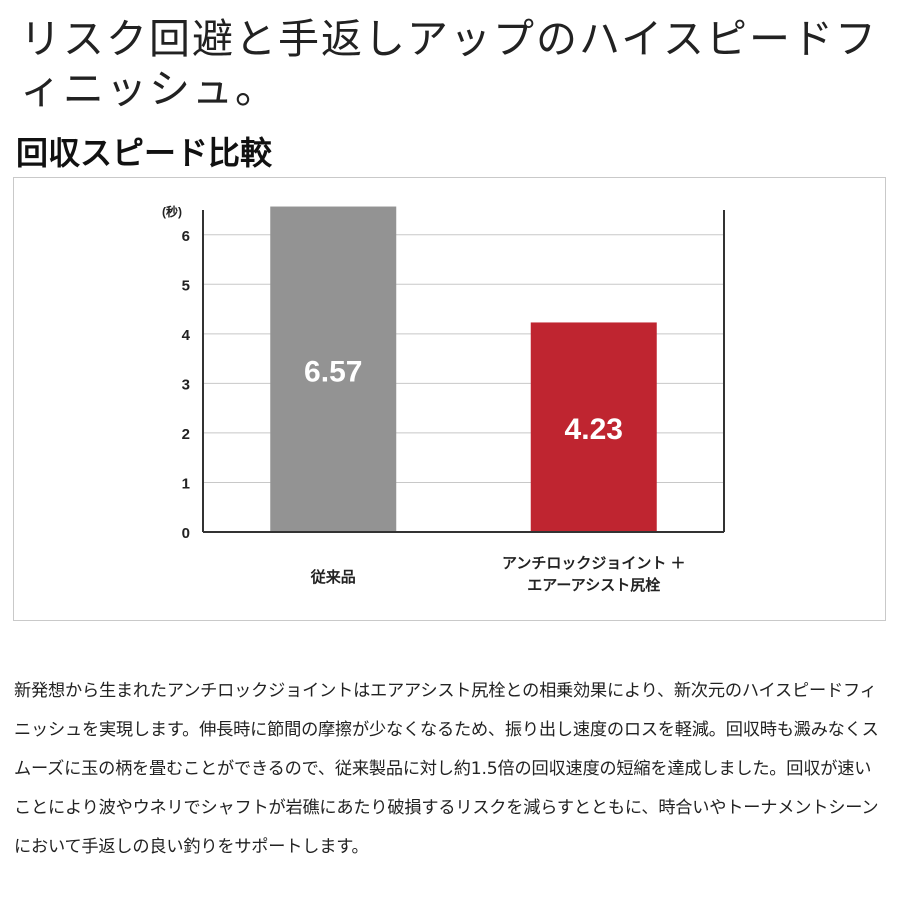  What do you see at coordinates (186, 483) in the screenshot?
I see `y-tick-label: 1` at bounding box center [186, 483].